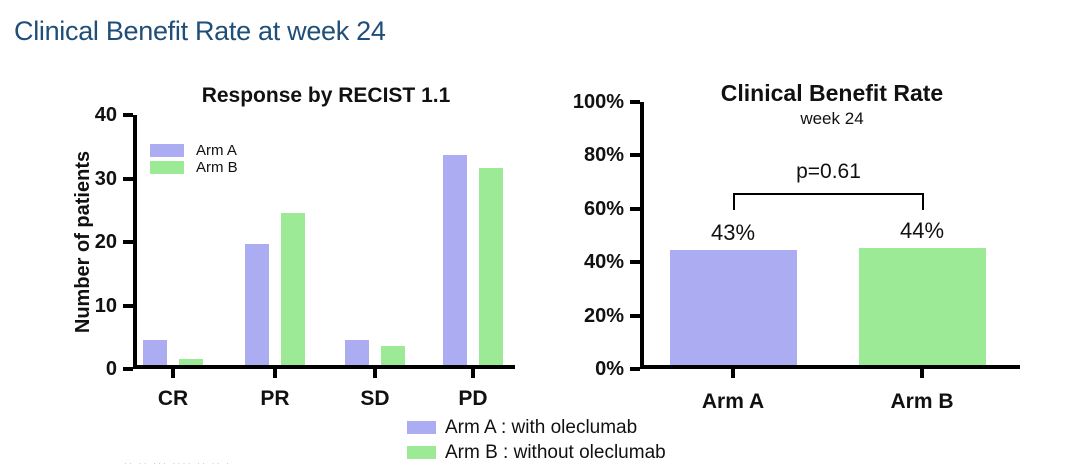 This screenshot has width=1080, height=476. I want to click on bottom-legend-label-arm-b: Arm B : without oleclumab, so click(555, 452).